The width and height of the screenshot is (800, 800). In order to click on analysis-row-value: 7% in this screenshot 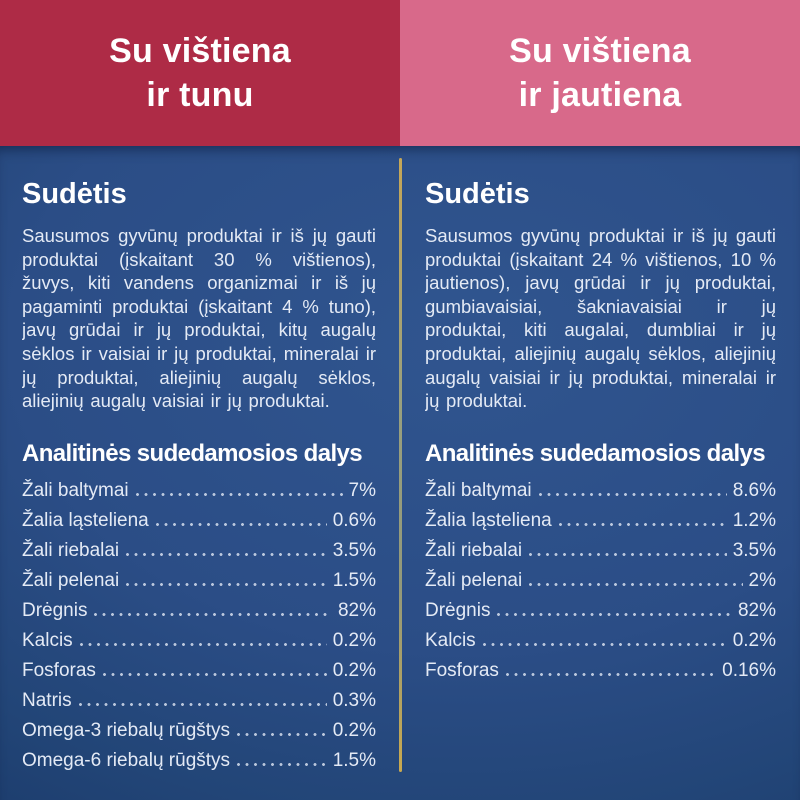, I will do `click(362, 490)`.